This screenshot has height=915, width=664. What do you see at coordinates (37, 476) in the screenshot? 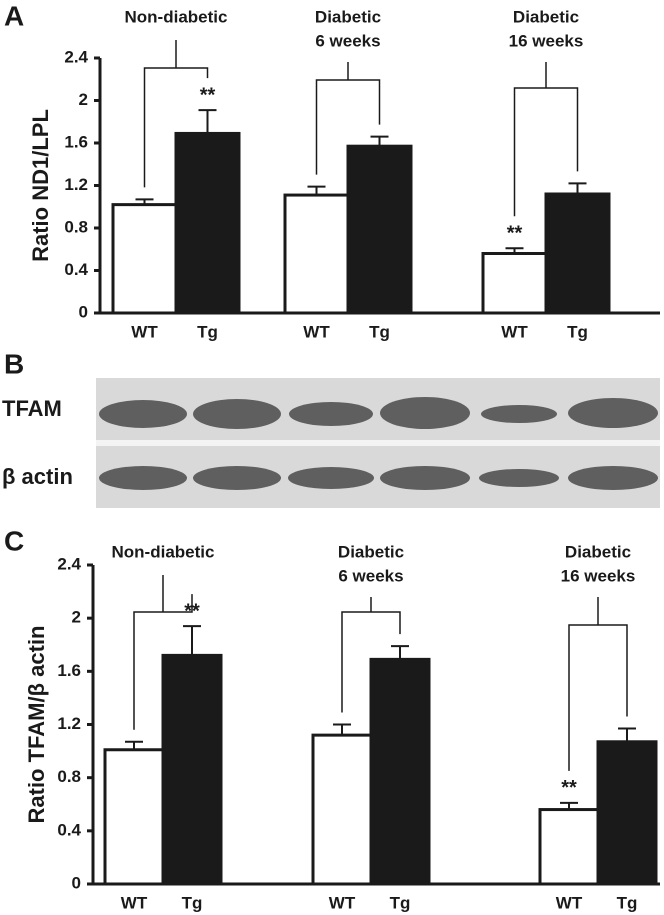
I see `blot-row-label: β actin` at bounding box center [37, 476].